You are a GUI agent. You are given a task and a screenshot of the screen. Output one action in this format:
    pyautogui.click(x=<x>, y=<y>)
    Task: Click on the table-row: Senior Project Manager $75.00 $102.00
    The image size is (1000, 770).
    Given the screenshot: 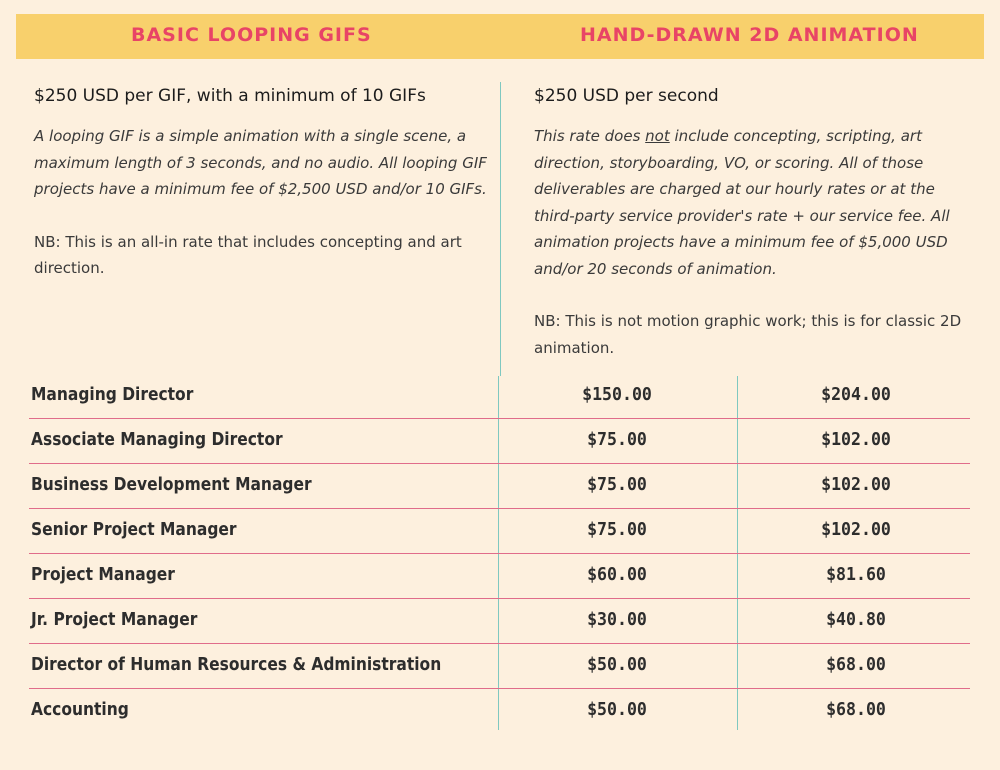 What is the action you would take?
    pyautogui.click(x=499, y=531)
    